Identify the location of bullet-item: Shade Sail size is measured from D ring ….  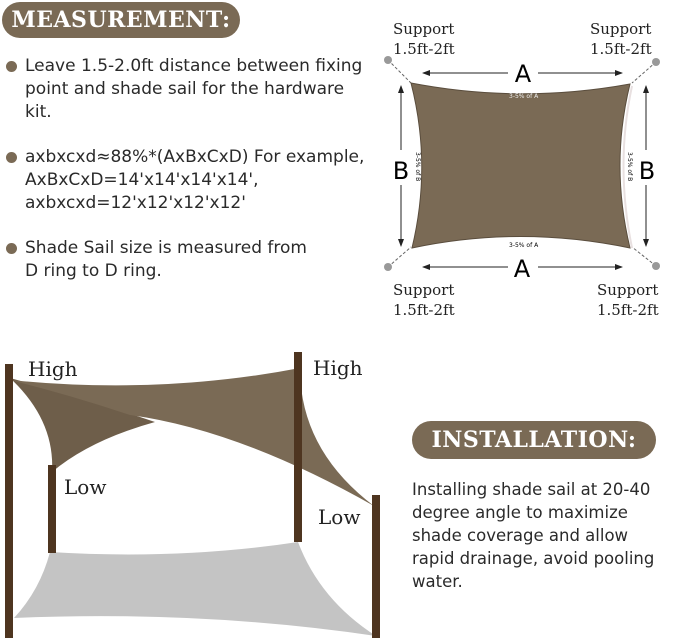
(196, 260).